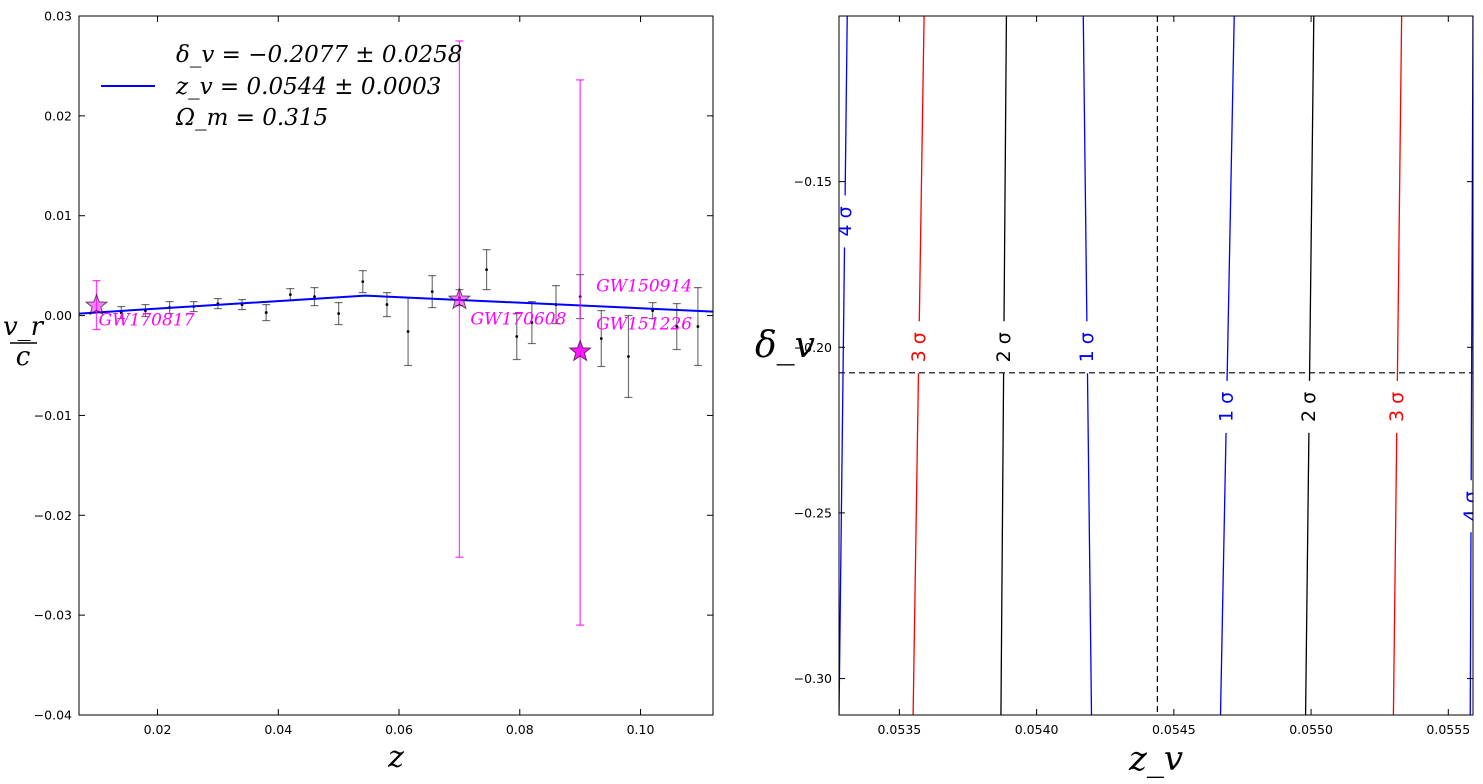 This screenshot has height=784, width=1483. Describe the element at coordinates (399, 729) in the screenshot. I see `x-tick-label: 0.06` at that location.